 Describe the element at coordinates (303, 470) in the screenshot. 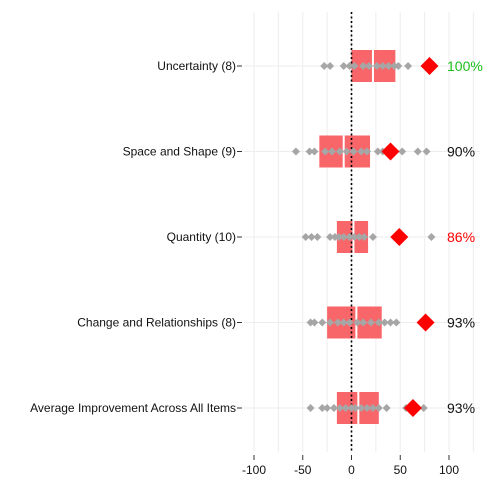

I see `x-tick-label-1: -50` at that location.